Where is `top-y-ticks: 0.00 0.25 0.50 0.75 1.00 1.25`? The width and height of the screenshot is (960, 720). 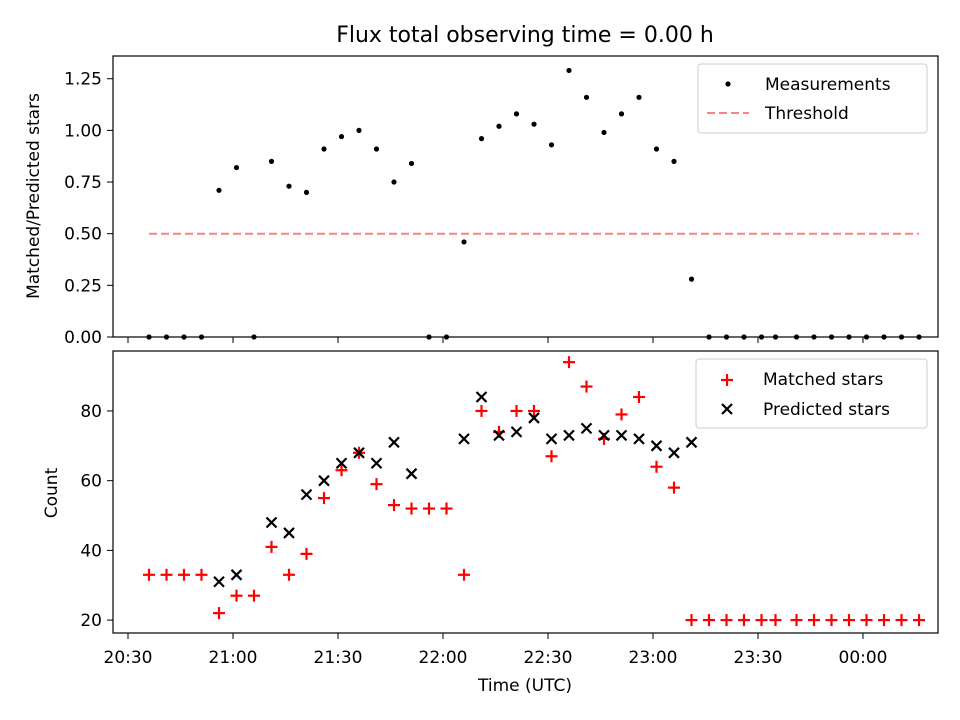 top-y-ticks: 0.00 0.25 0.50 0.75 1.00 1.25 is located at coordinates (88, 209).